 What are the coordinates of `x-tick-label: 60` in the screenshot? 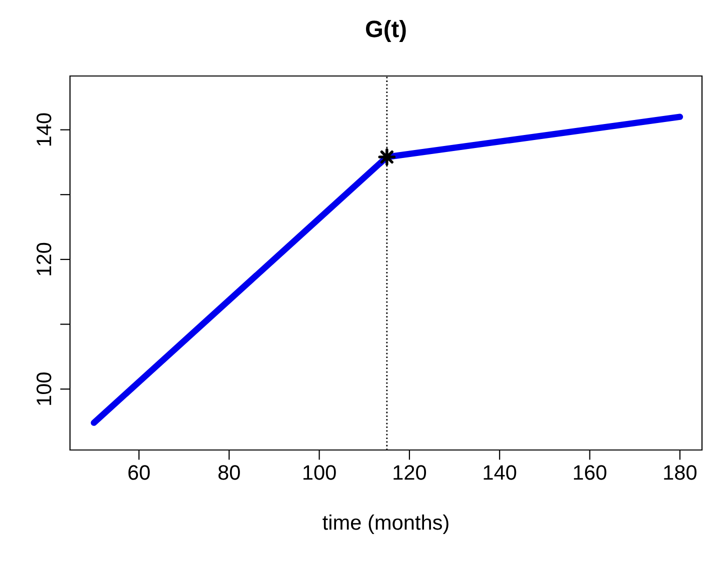 It's located at (139, 472).